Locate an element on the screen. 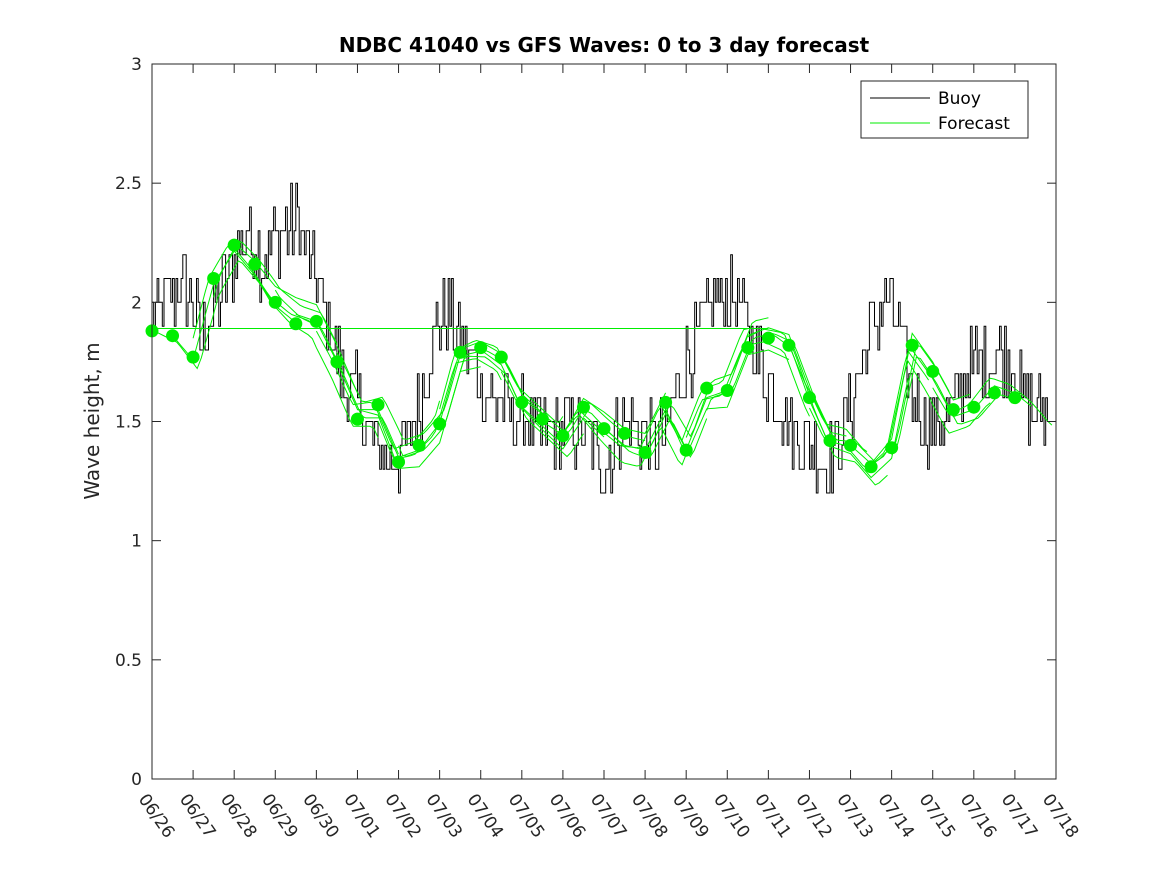 The width and height of the screenshot is (1167, 875). y-tick-label: 2 is located at coordinates (136, 303).